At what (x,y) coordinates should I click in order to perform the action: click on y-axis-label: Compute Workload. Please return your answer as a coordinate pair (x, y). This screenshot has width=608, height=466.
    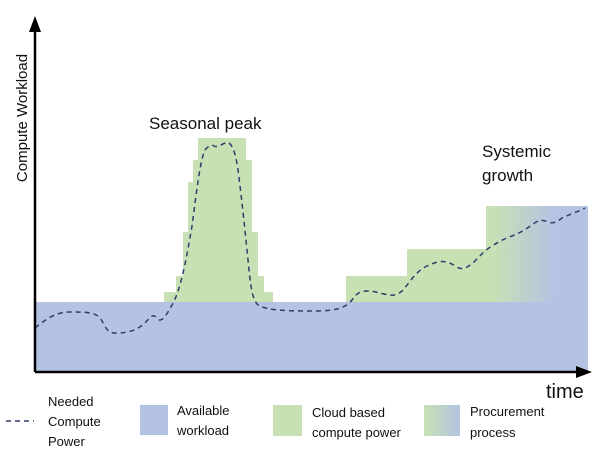
    Looking at the image, I should click on (22, 118).